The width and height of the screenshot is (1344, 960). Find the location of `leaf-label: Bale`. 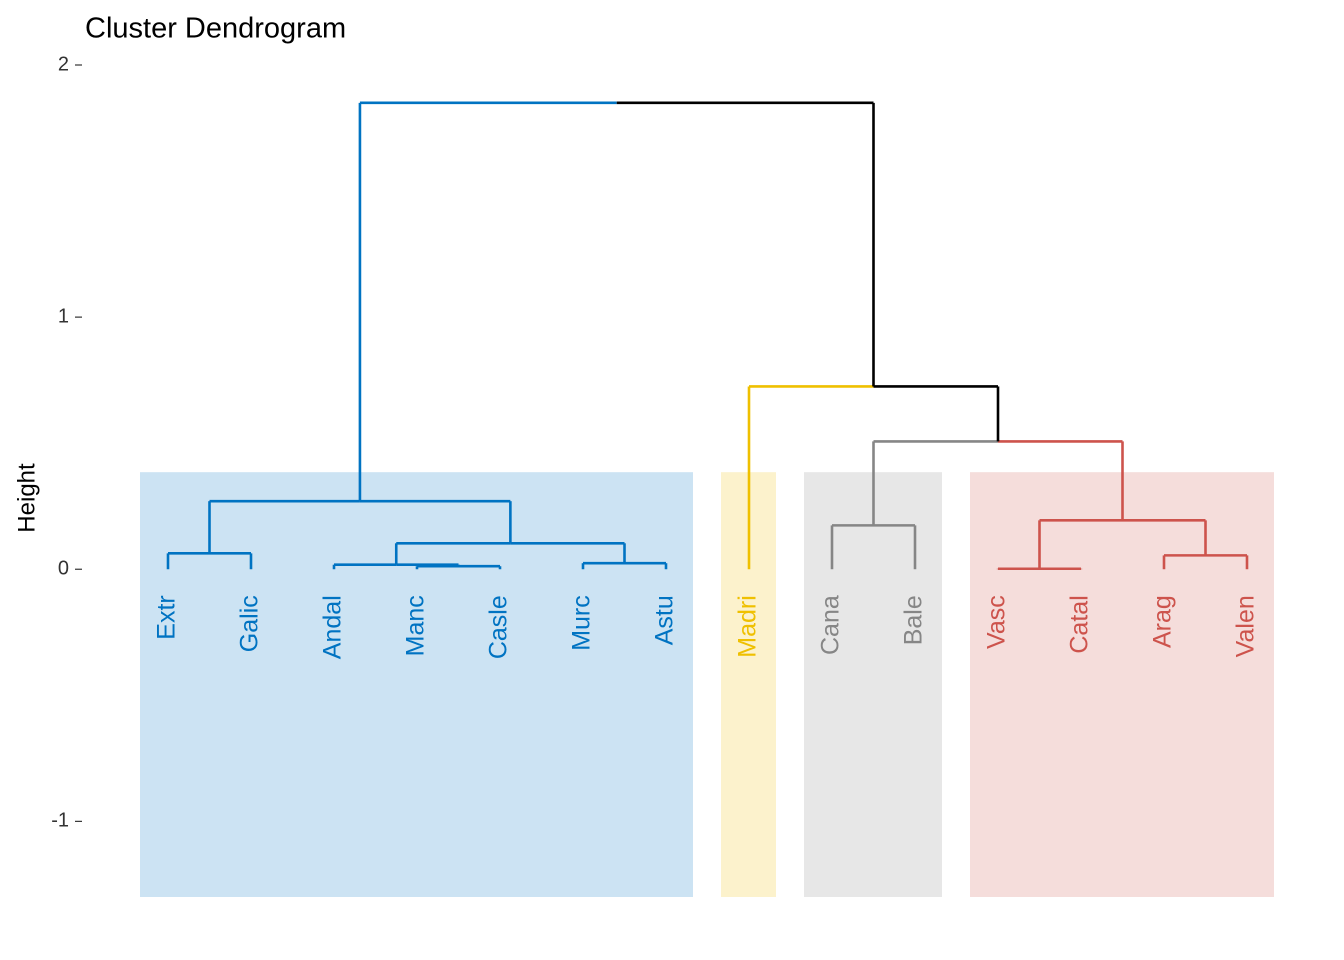

leaf-label: Bale is located at coordinates (914, 620).